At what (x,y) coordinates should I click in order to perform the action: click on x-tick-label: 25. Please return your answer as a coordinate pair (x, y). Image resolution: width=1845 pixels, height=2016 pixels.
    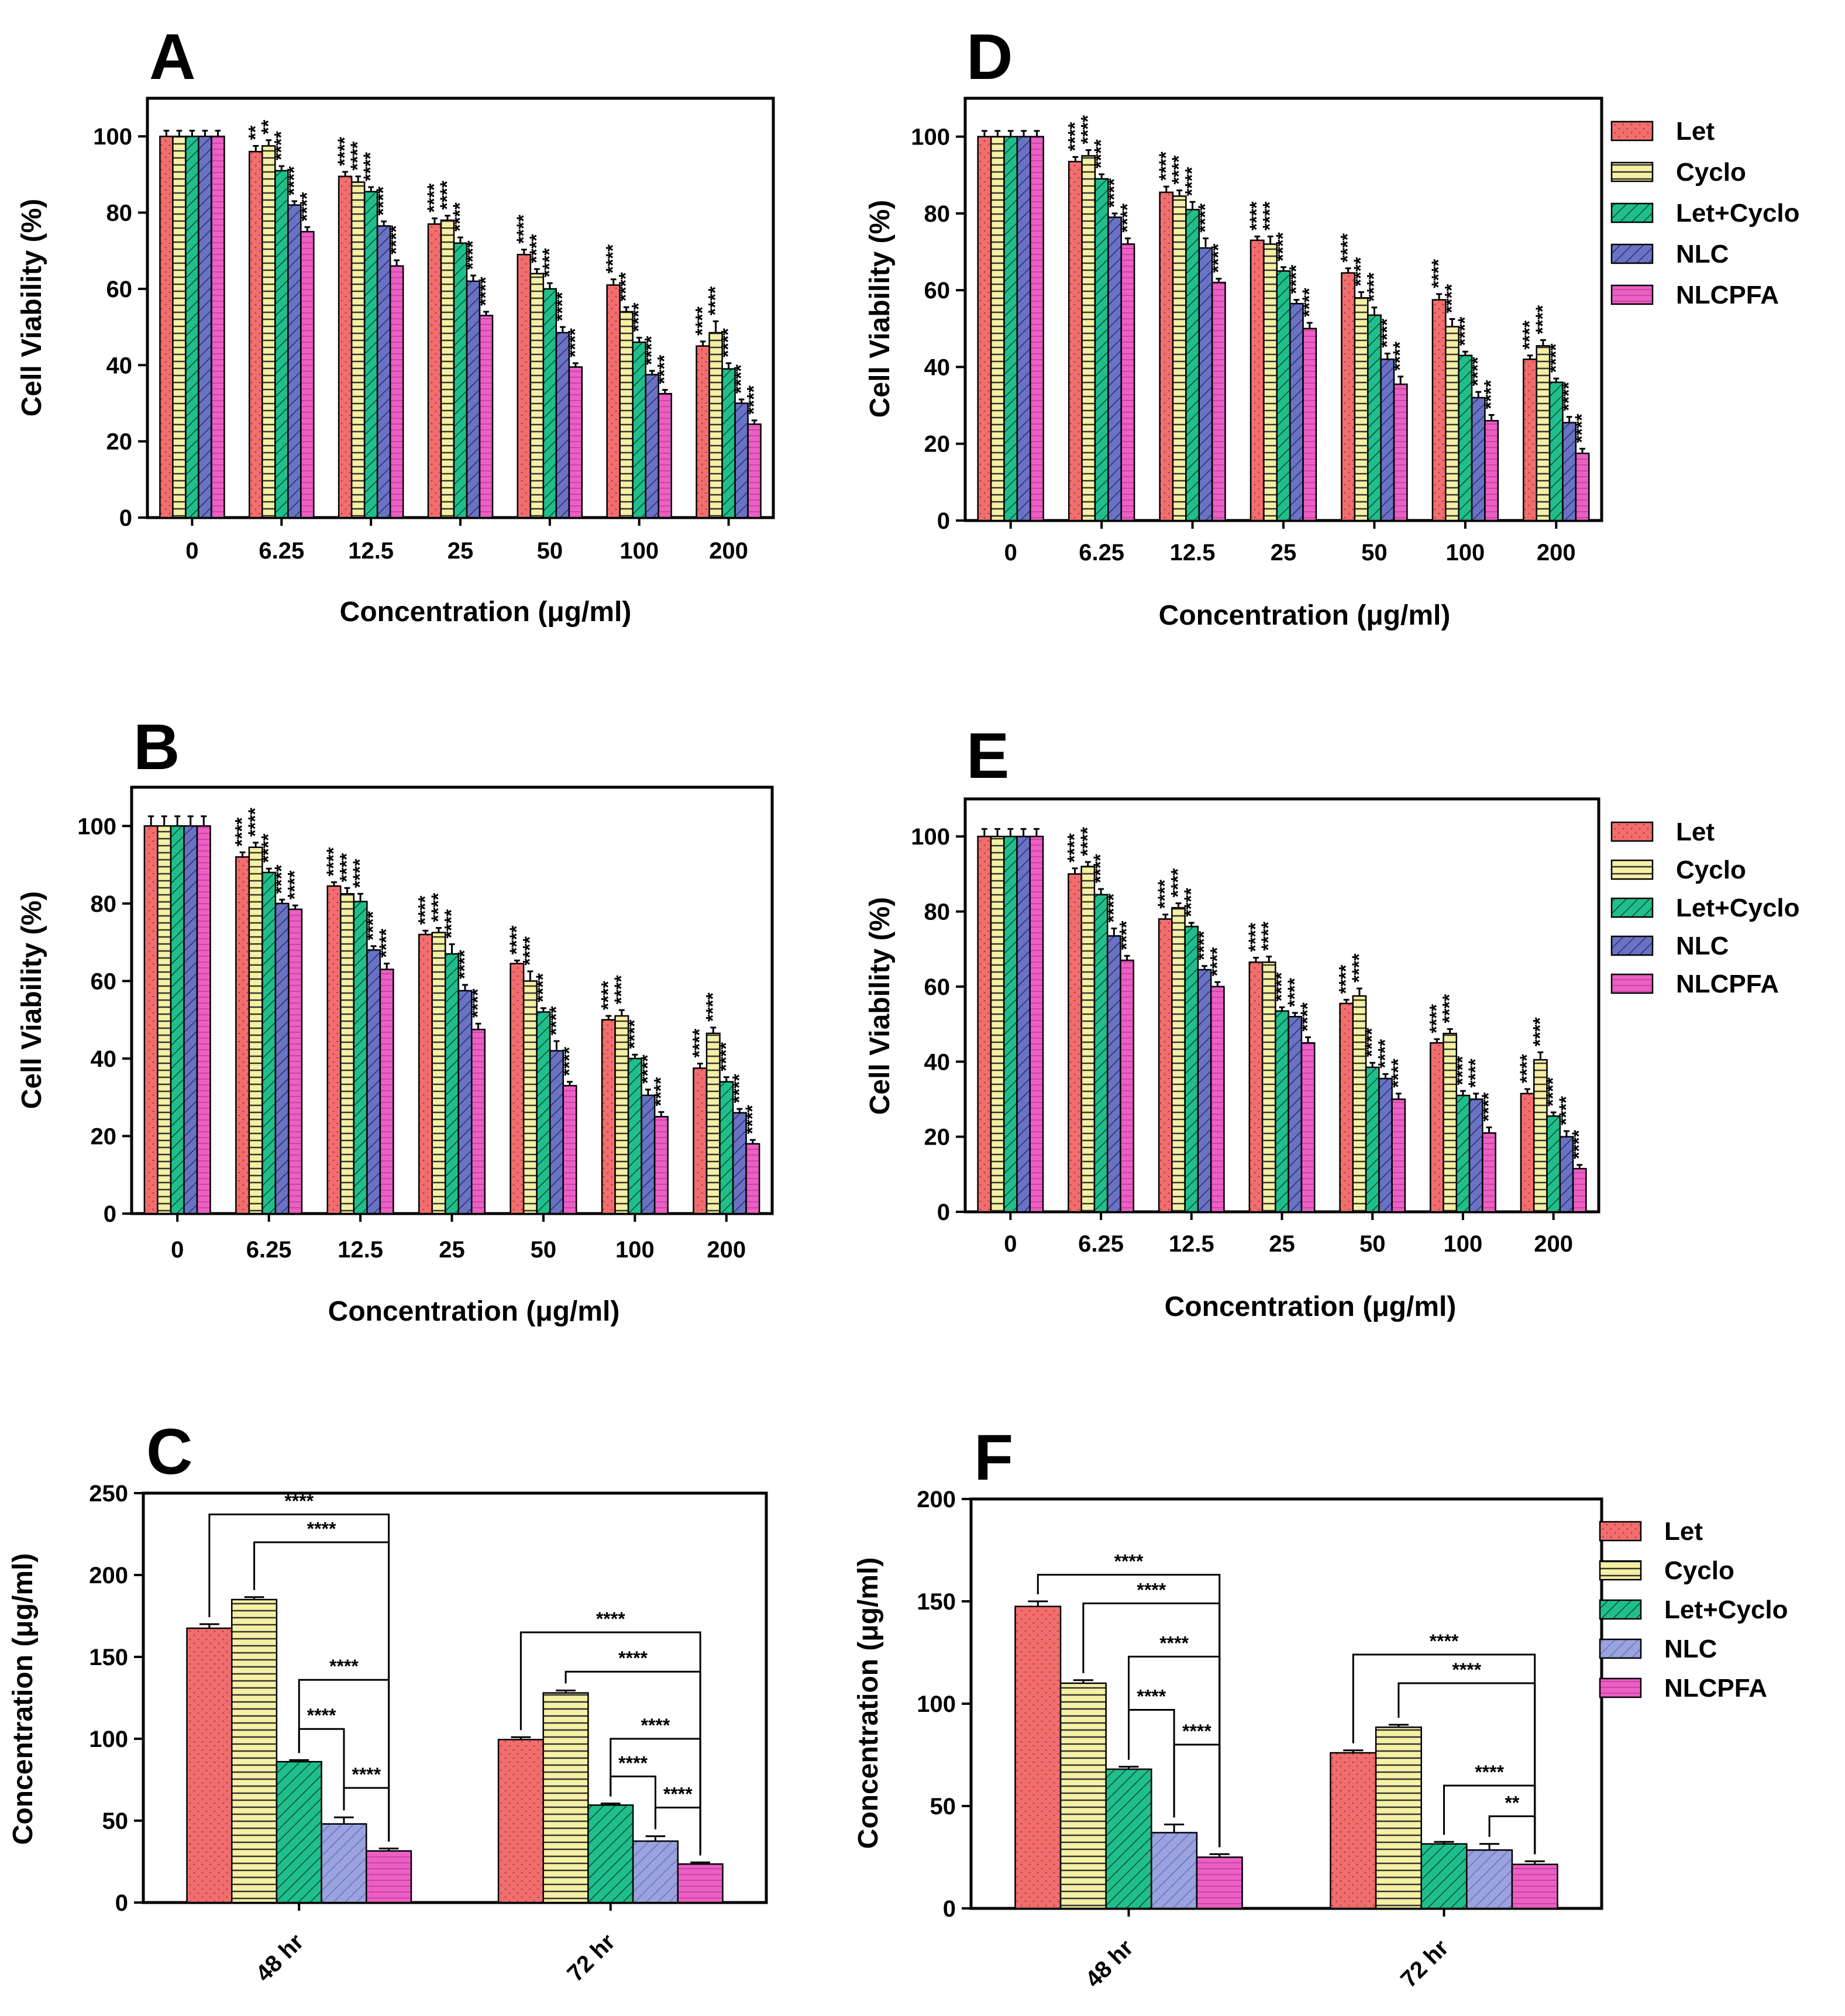
    Looking at the image, I should click on (461, 551).